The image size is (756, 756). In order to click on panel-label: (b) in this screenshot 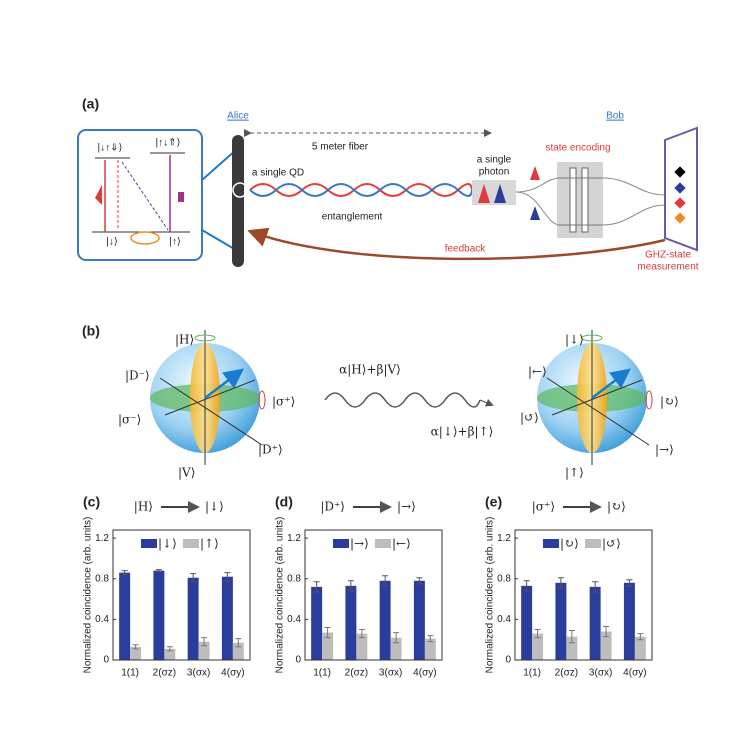, I will do `click(91, 331)`.